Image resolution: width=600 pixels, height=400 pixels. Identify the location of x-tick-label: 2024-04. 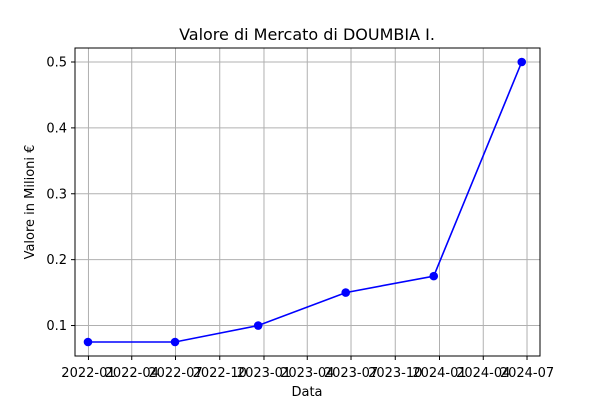
(483, 373).